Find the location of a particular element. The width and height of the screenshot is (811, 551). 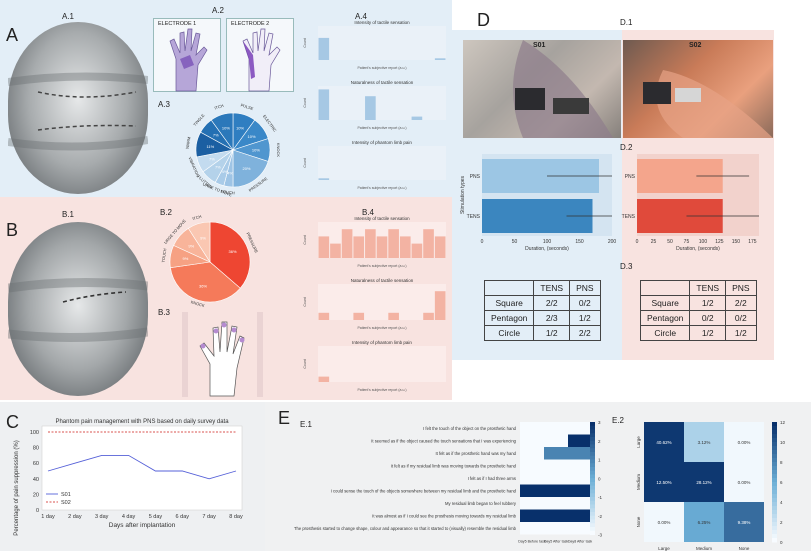

xray-image-a1 is located at coordinates (78, 108).